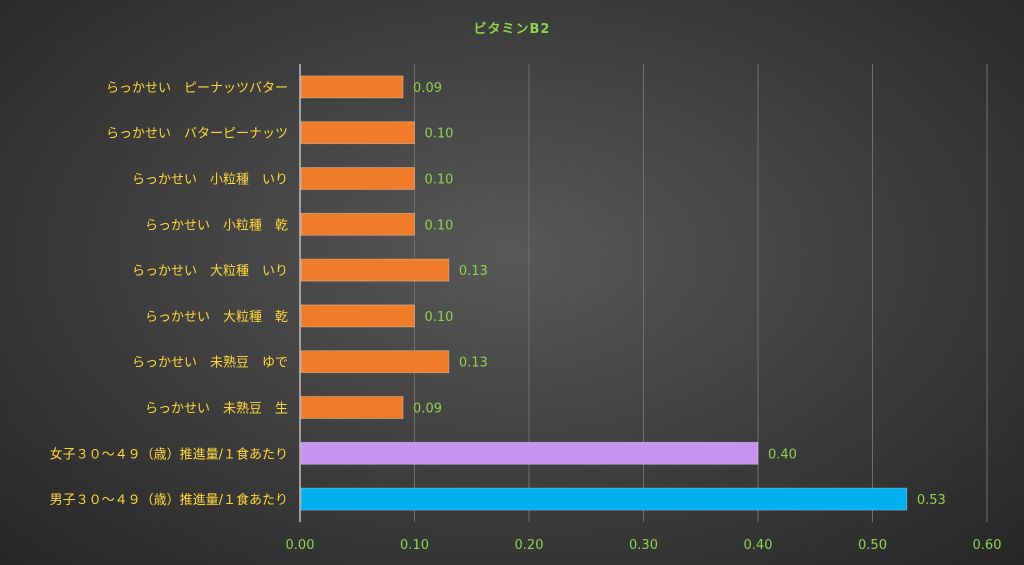  I want to click on x-tick-label: 0.50, so click(872, 545).